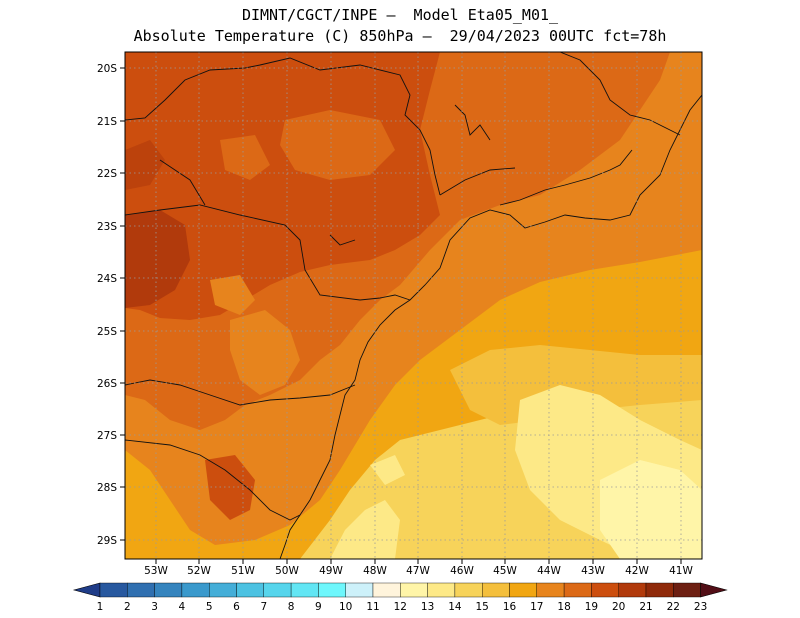 The height and width of the screenshot is (618, 800). I want to click on colorbar-label: 20, so click(618, 607).